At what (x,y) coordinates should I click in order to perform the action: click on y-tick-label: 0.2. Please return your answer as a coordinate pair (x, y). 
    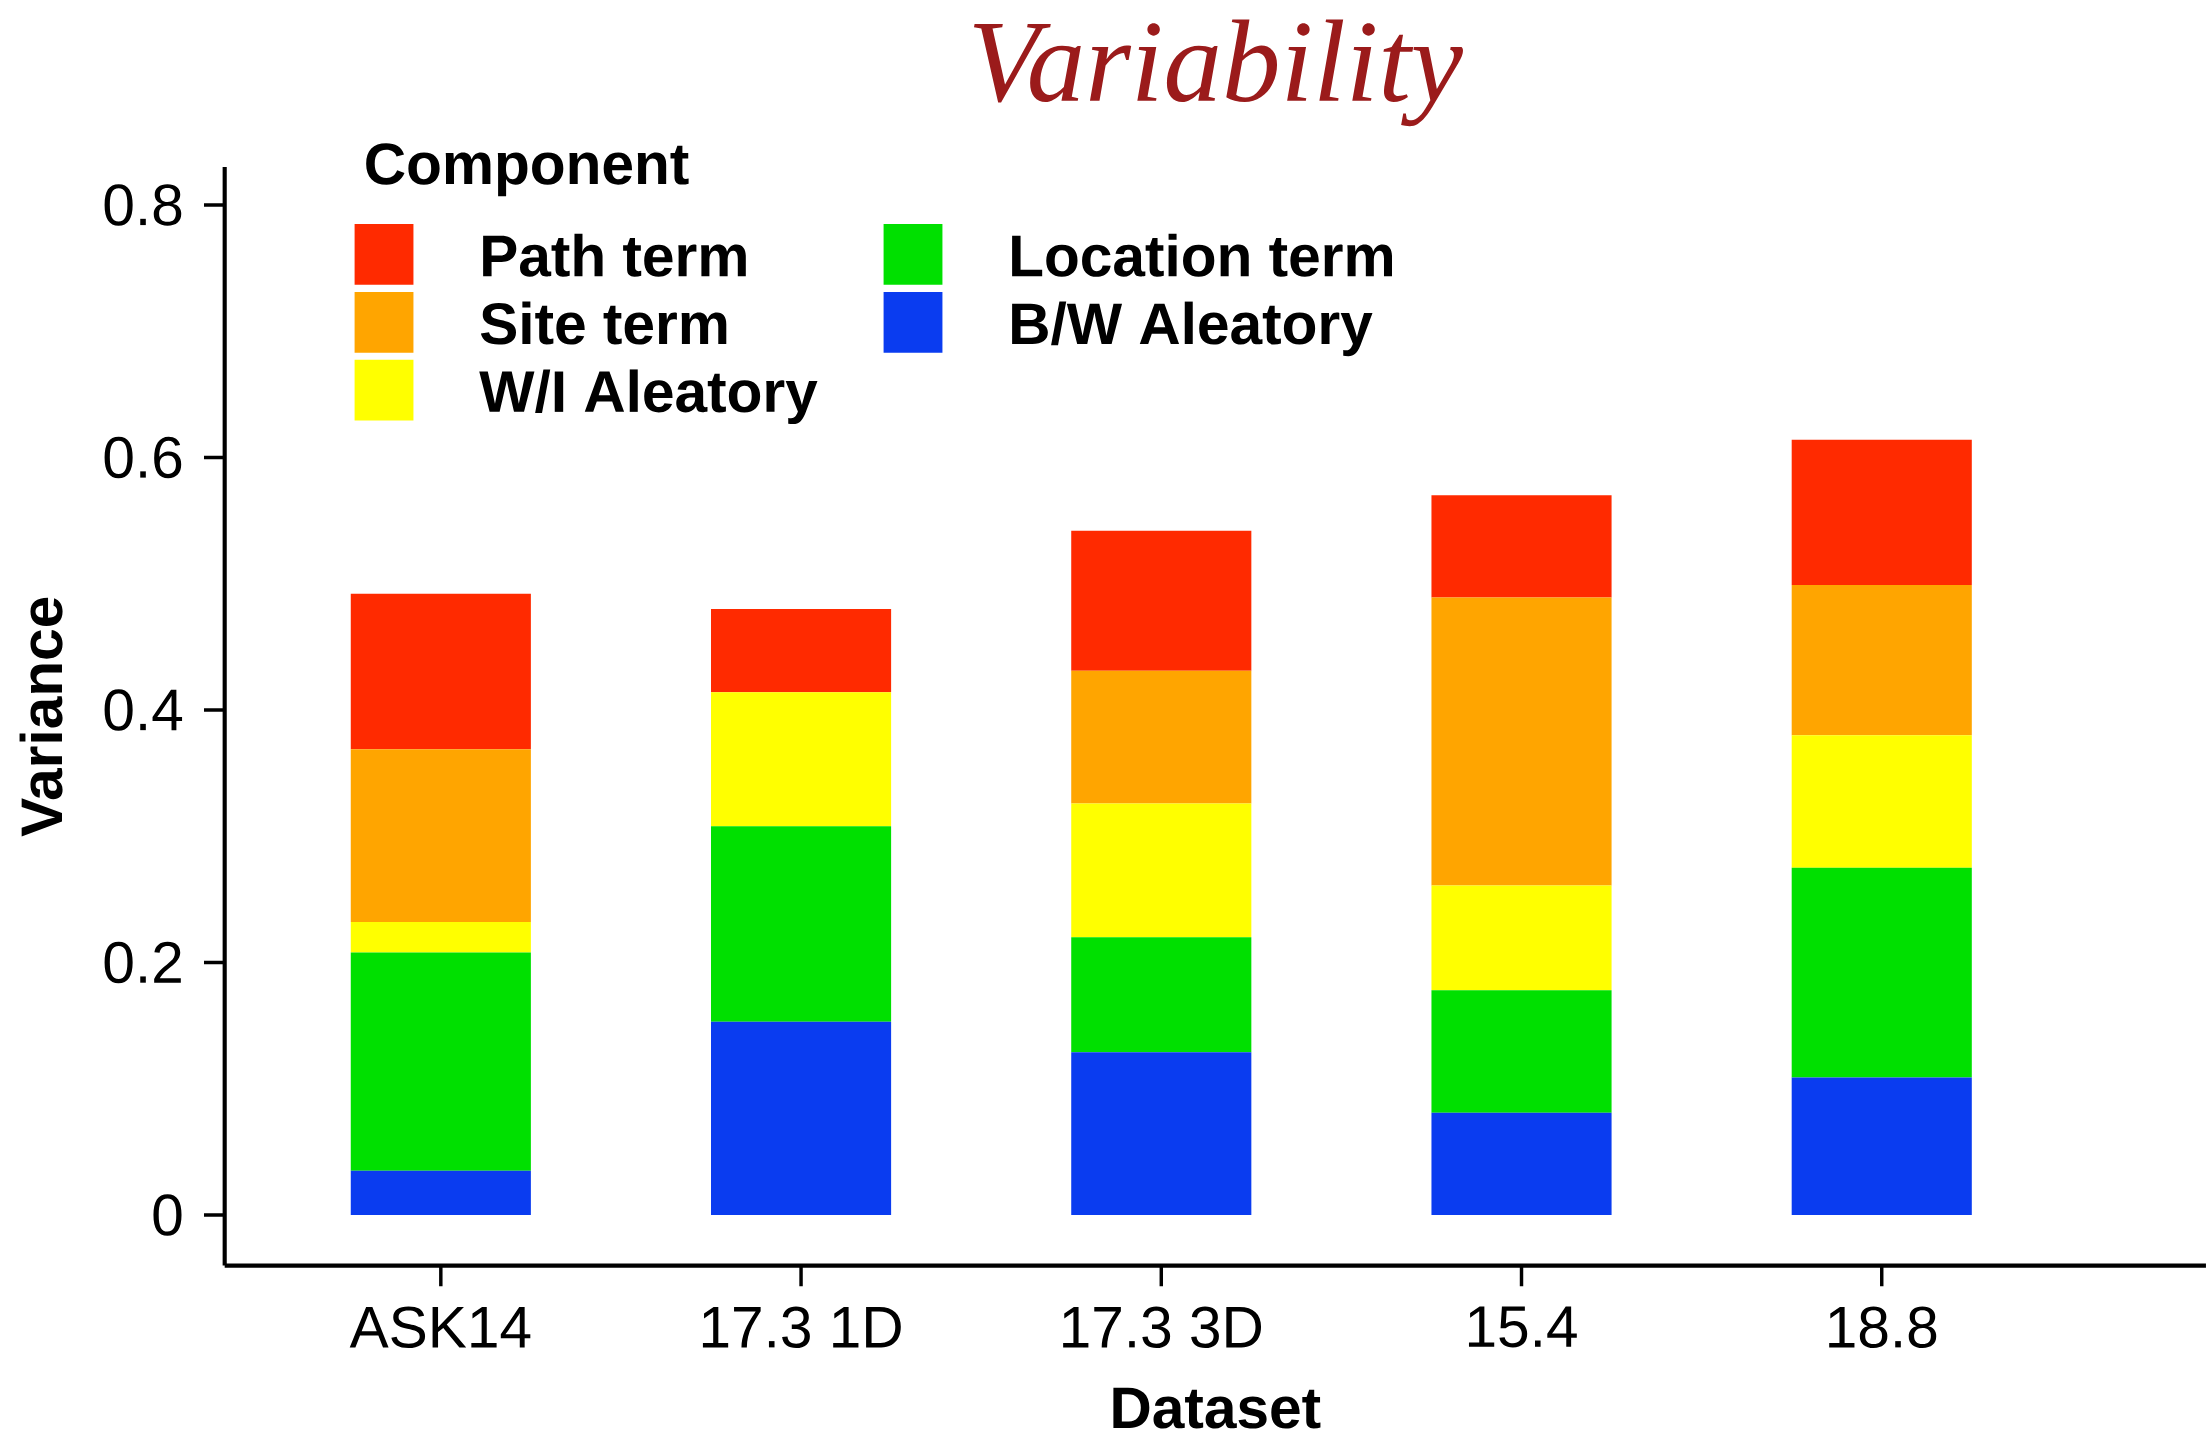
    Looking at the image, I should click on (142, 962).